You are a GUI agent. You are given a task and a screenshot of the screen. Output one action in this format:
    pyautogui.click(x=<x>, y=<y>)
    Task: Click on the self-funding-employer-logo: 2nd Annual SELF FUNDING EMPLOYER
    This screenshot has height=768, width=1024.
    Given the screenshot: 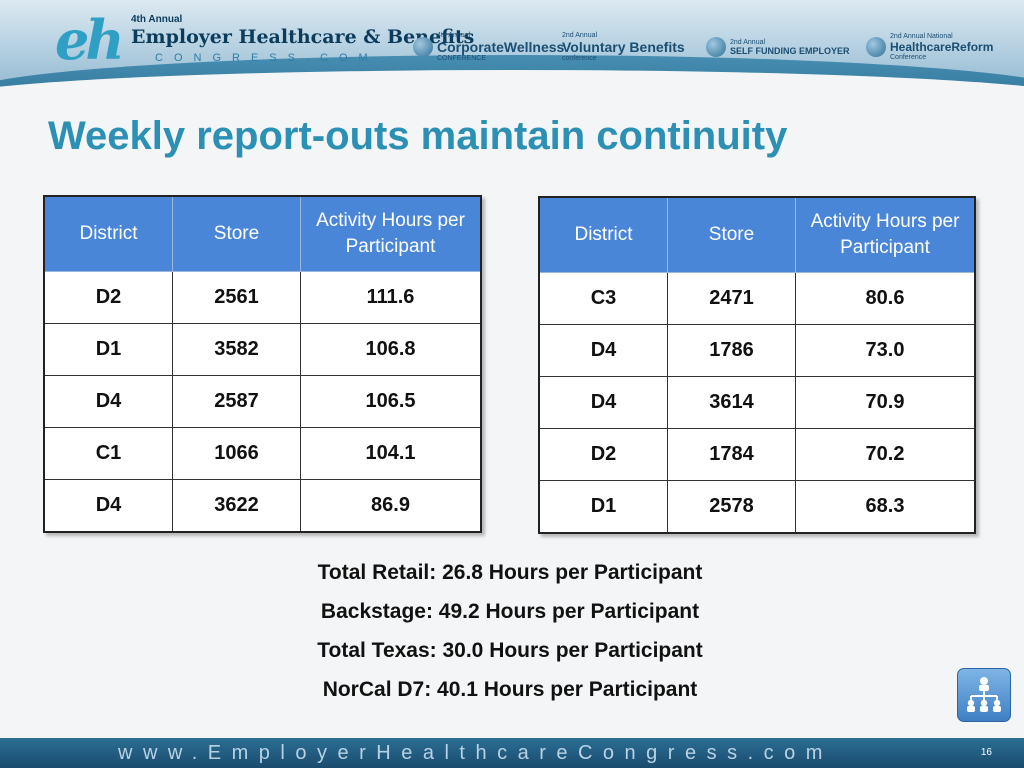 What is the action you would take?
    pyautogui.click(x=778, y=47)
    